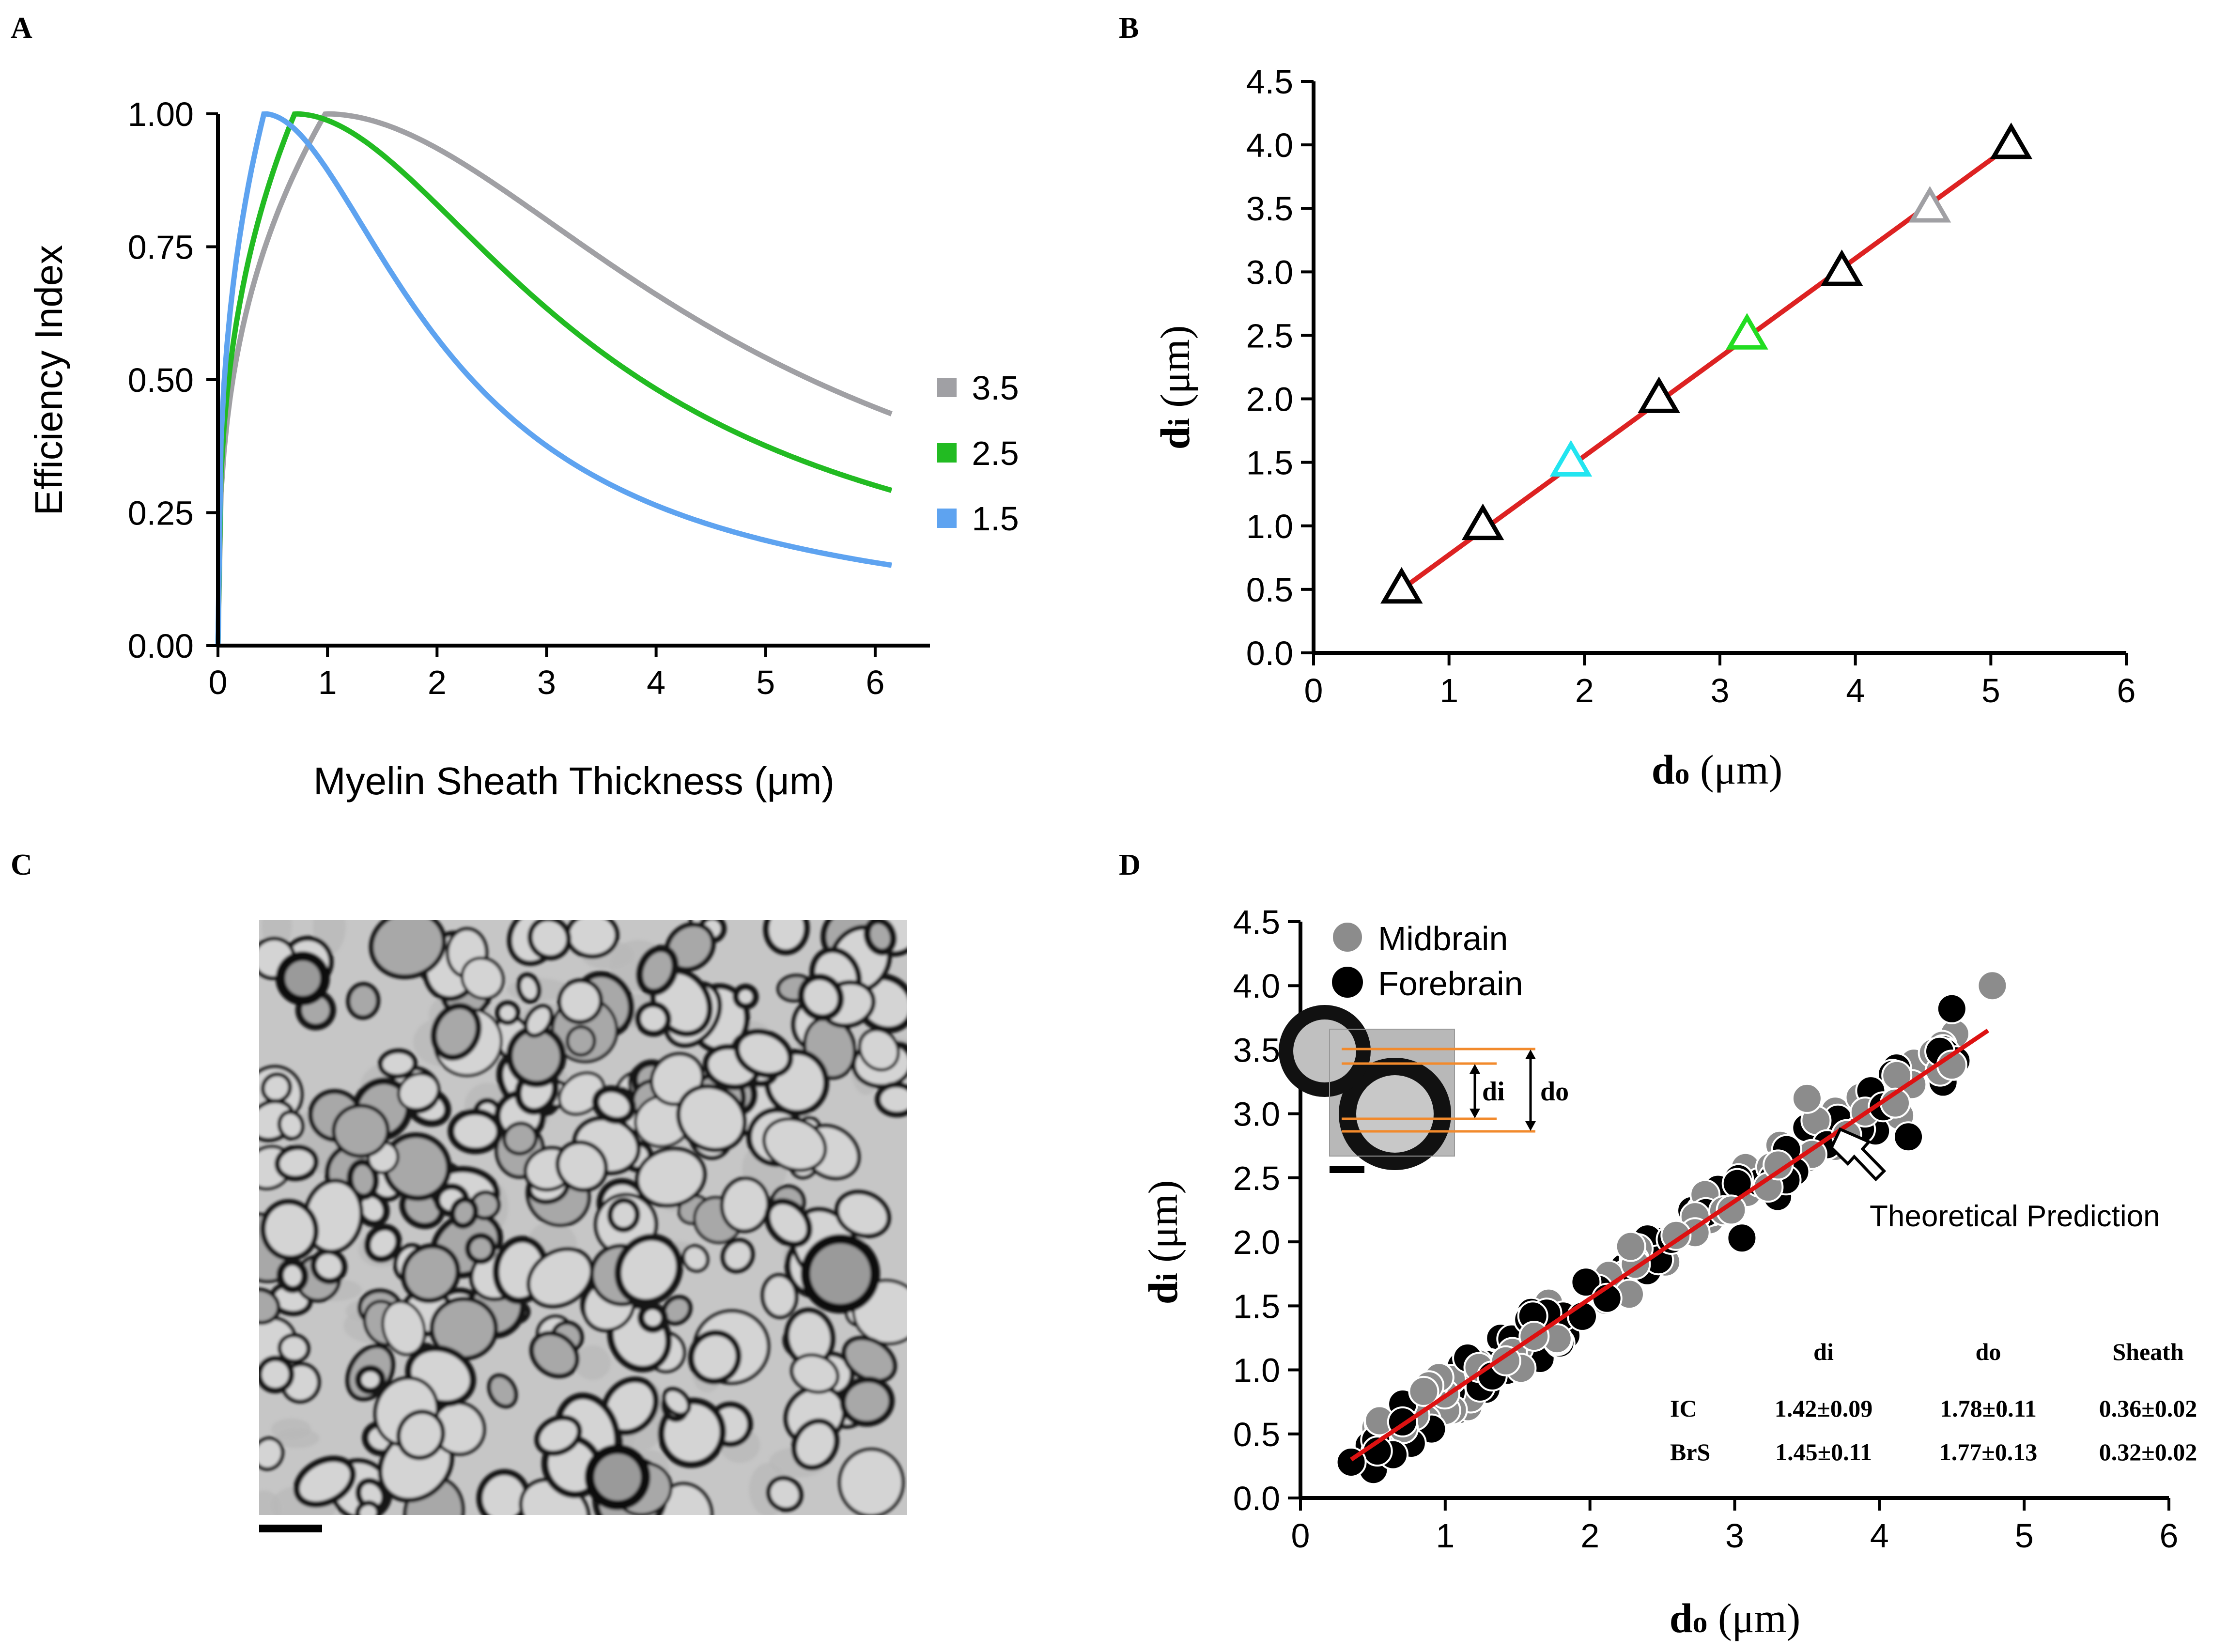 Image resolution: width=2228 pixels, height=1652 pixels. I want to click on table-row-label-ic: IC, so click(1683, 1409).